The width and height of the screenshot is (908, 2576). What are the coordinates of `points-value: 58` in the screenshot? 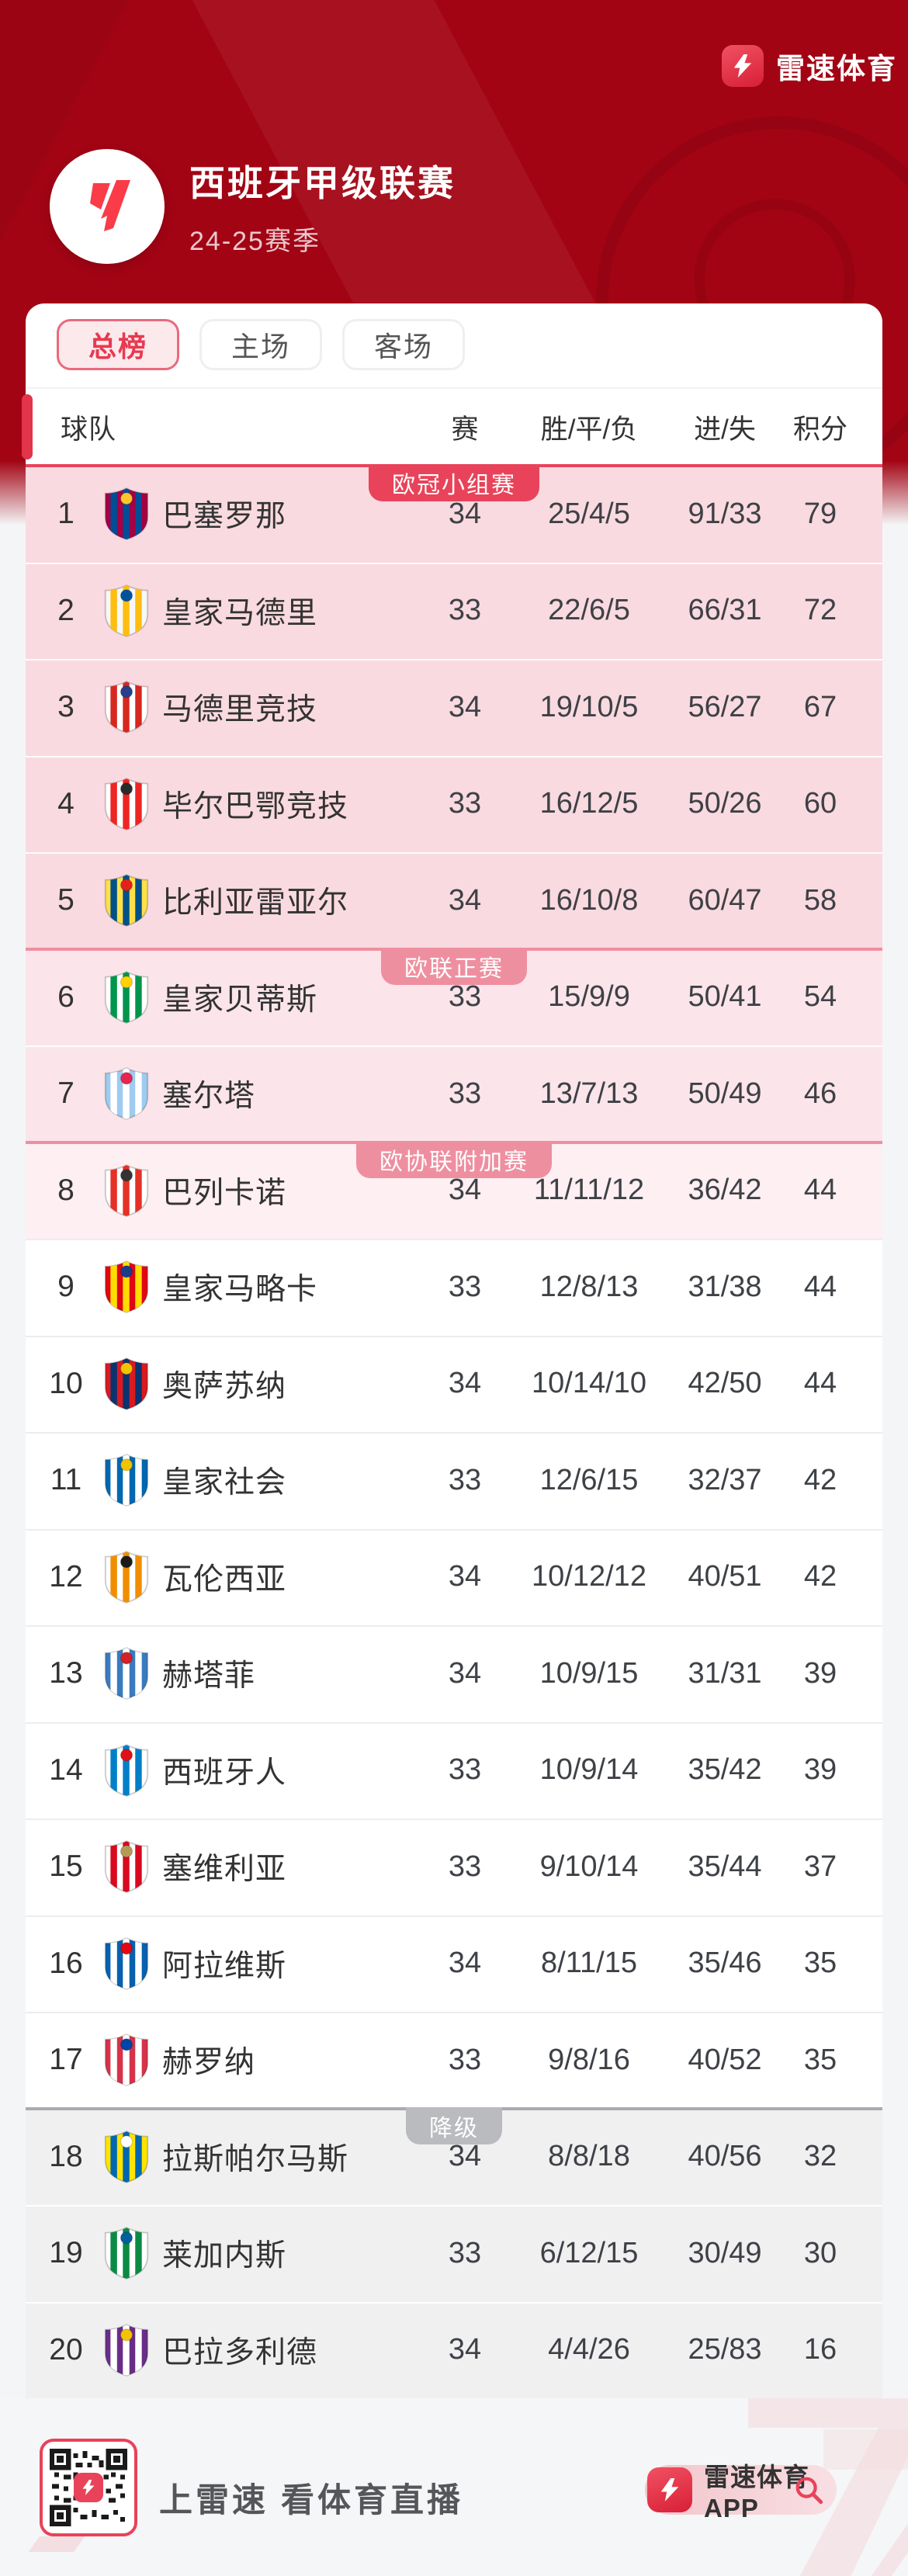 It's located at (820, 900).